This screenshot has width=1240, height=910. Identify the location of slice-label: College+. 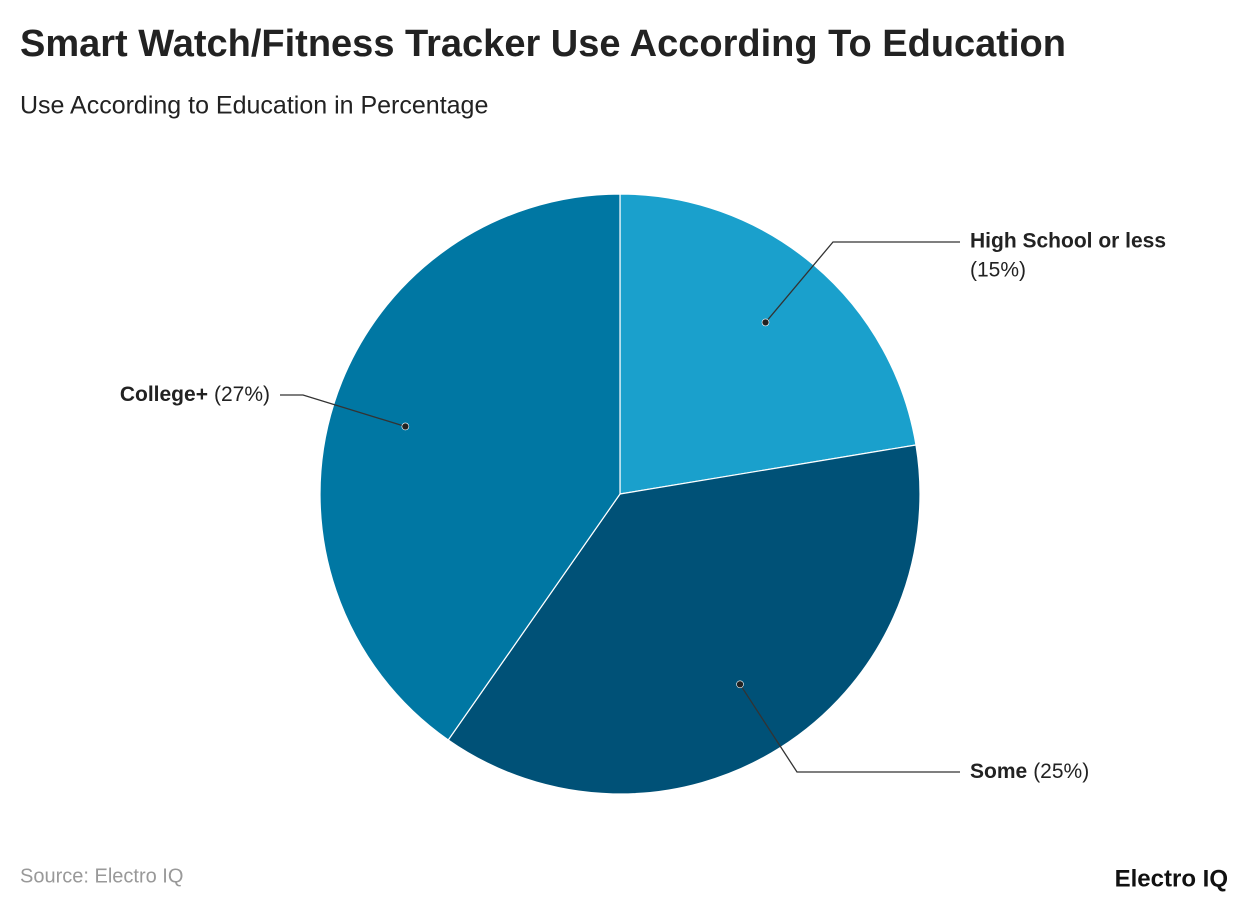
(164, 394).